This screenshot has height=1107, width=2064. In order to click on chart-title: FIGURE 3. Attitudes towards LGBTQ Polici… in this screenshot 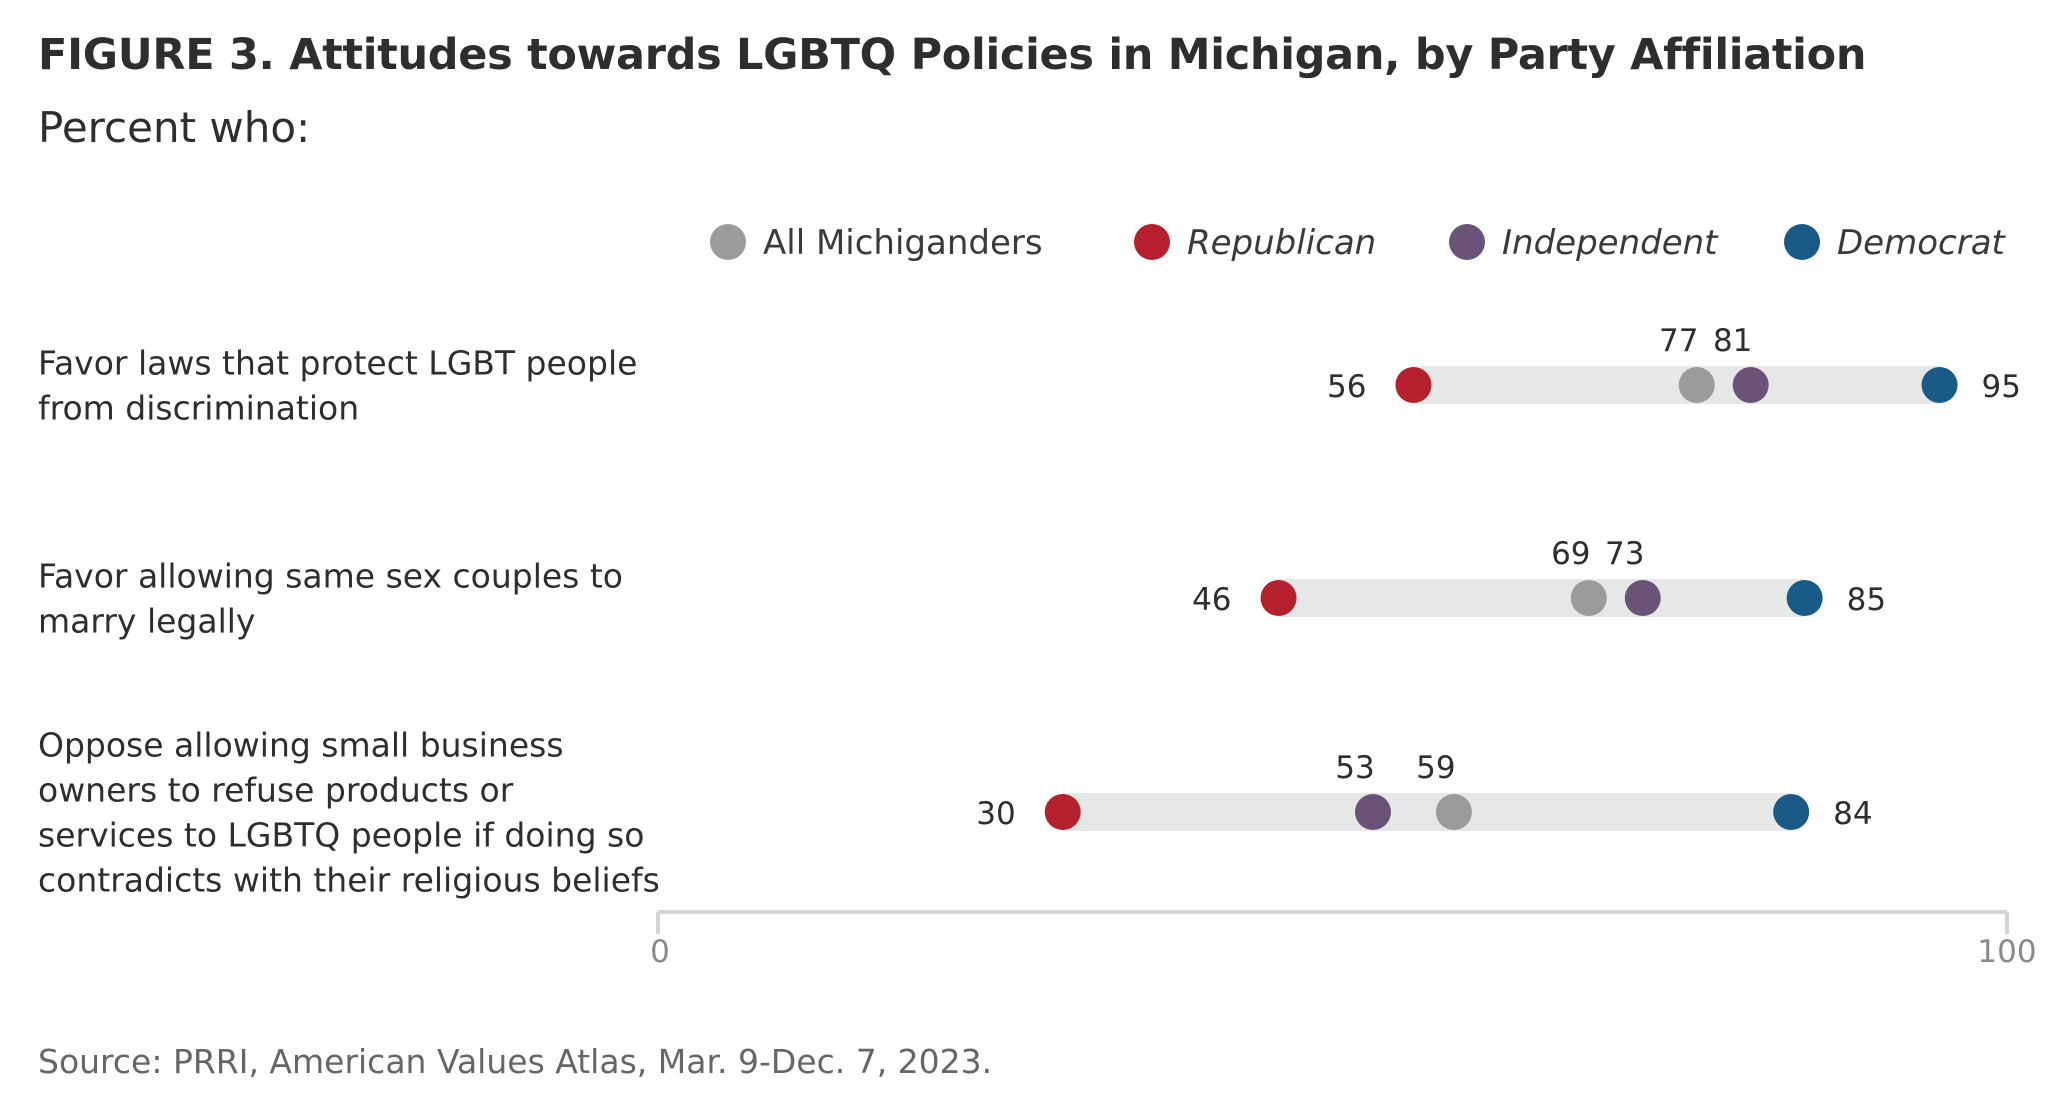, I will do `click(952, 55)`.